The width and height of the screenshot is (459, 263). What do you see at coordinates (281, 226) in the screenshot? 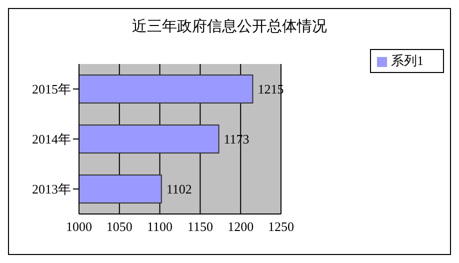
I see `x-tick-label: 1250` at bounding box center [281, 226].